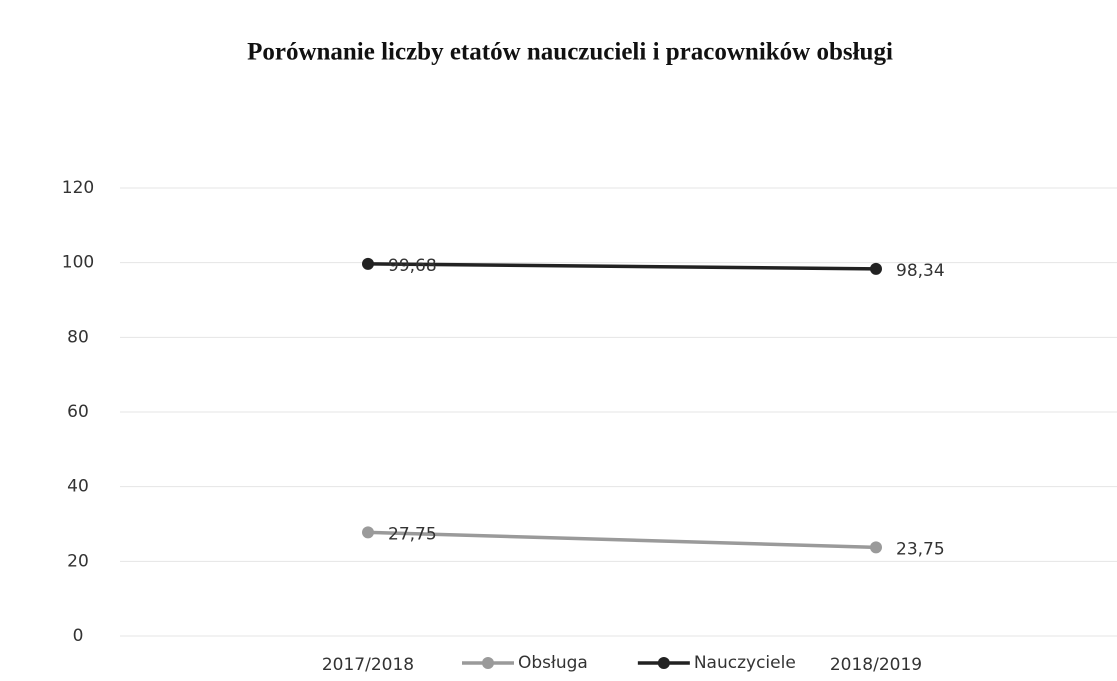 The height and width of the screenshot is (681, 1117). Describe the element at coordinates (368, 665) in the screenshot. I see `x-tick-label: 2017/2018` at that location.